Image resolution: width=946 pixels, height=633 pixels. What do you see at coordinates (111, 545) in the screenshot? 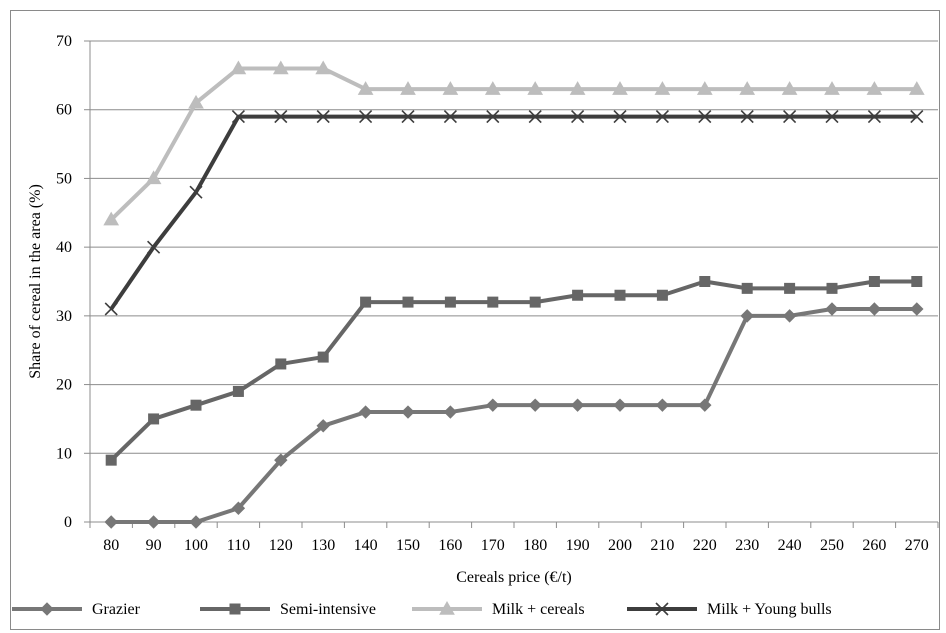
I see `x-tick-80: 80` at bounding box center [111, 545].